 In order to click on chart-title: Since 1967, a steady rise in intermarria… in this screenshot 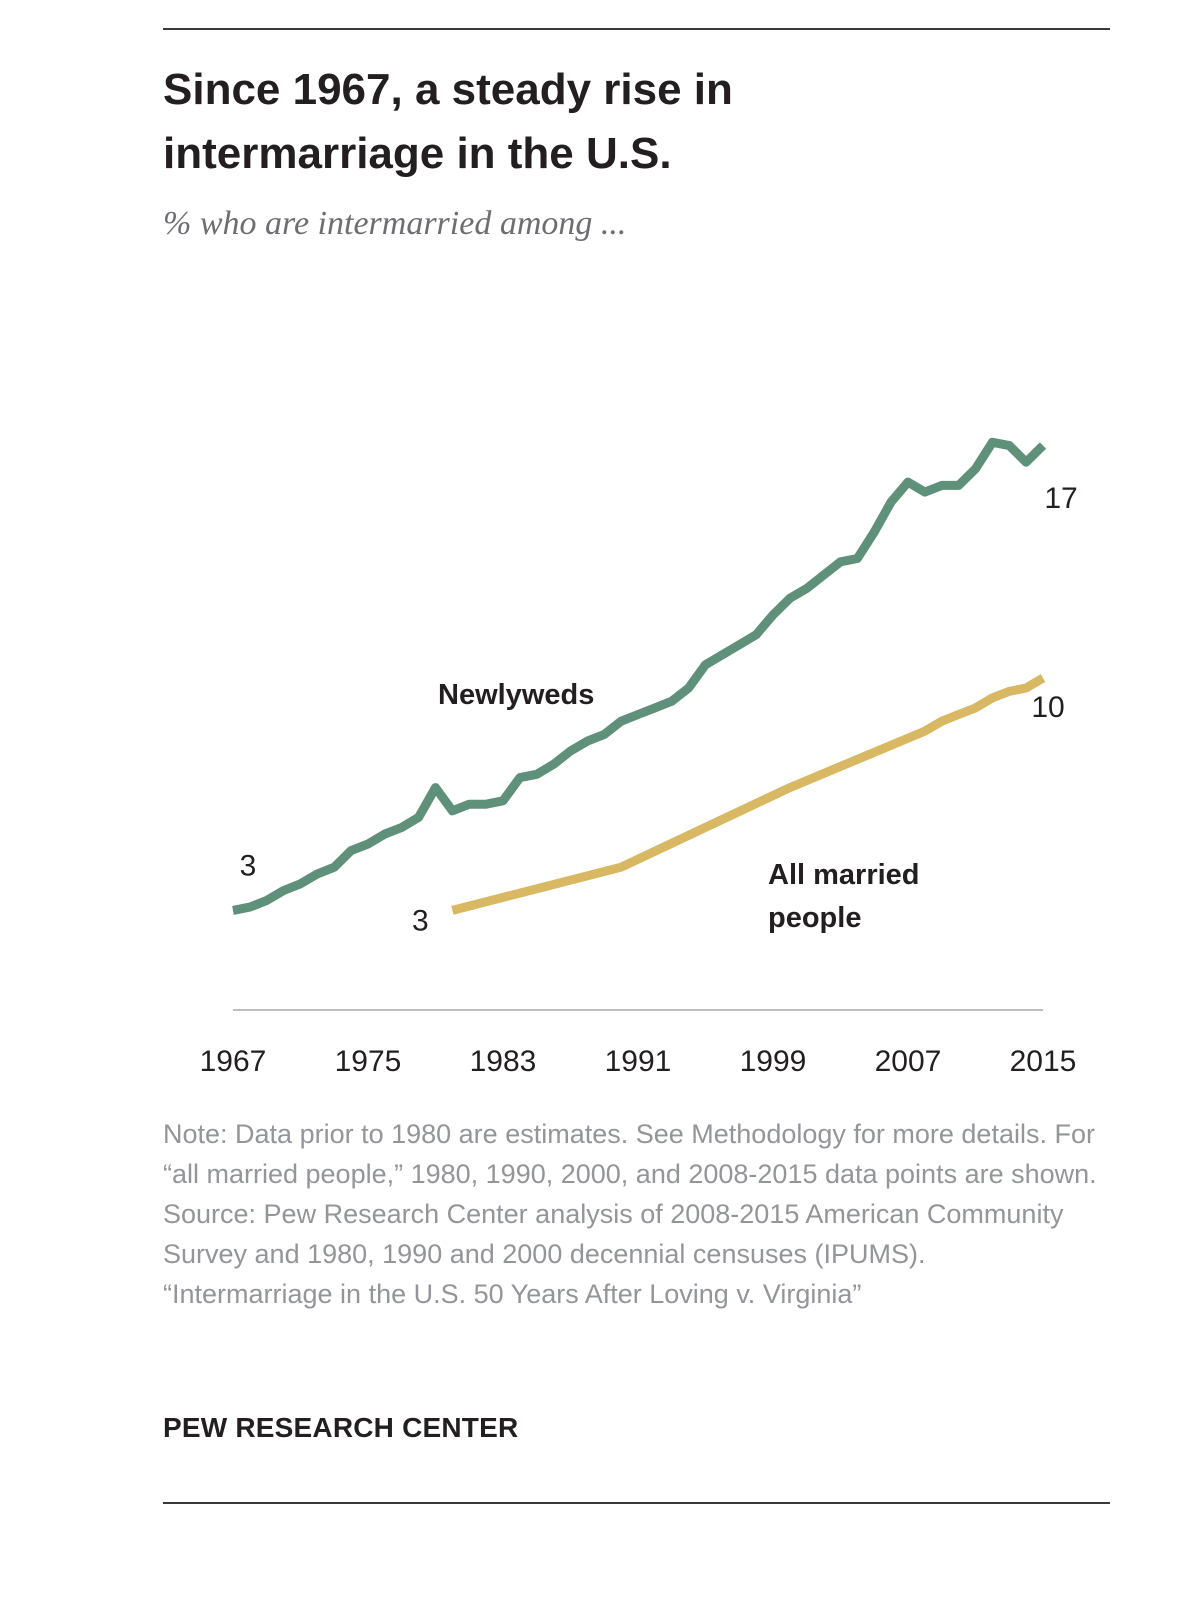, I will do `click(448, 121)`.